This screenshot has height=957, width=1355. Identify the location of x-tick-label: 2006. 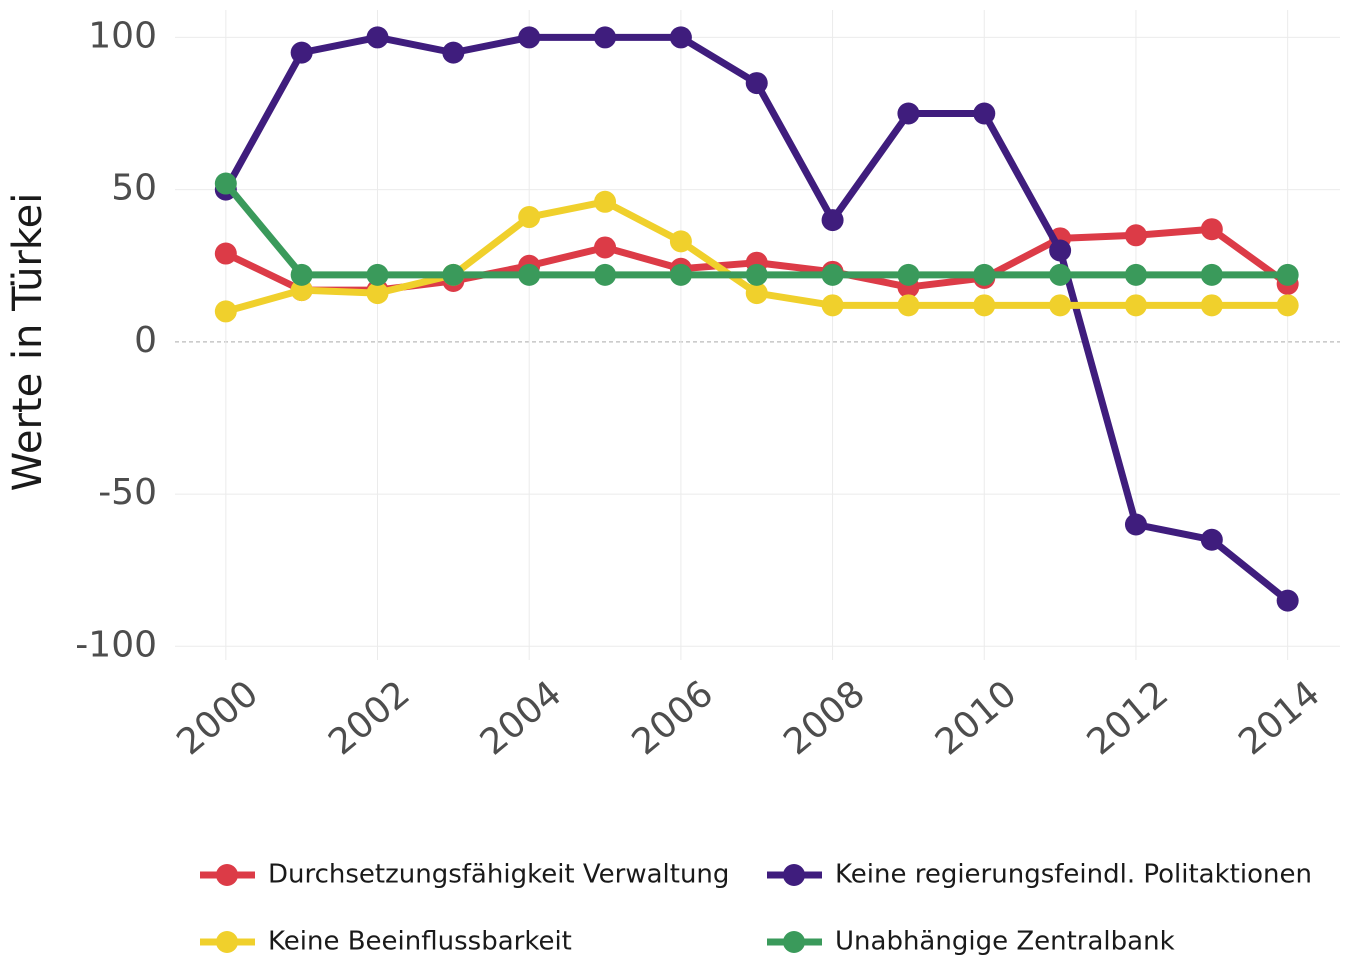
(673, 718).